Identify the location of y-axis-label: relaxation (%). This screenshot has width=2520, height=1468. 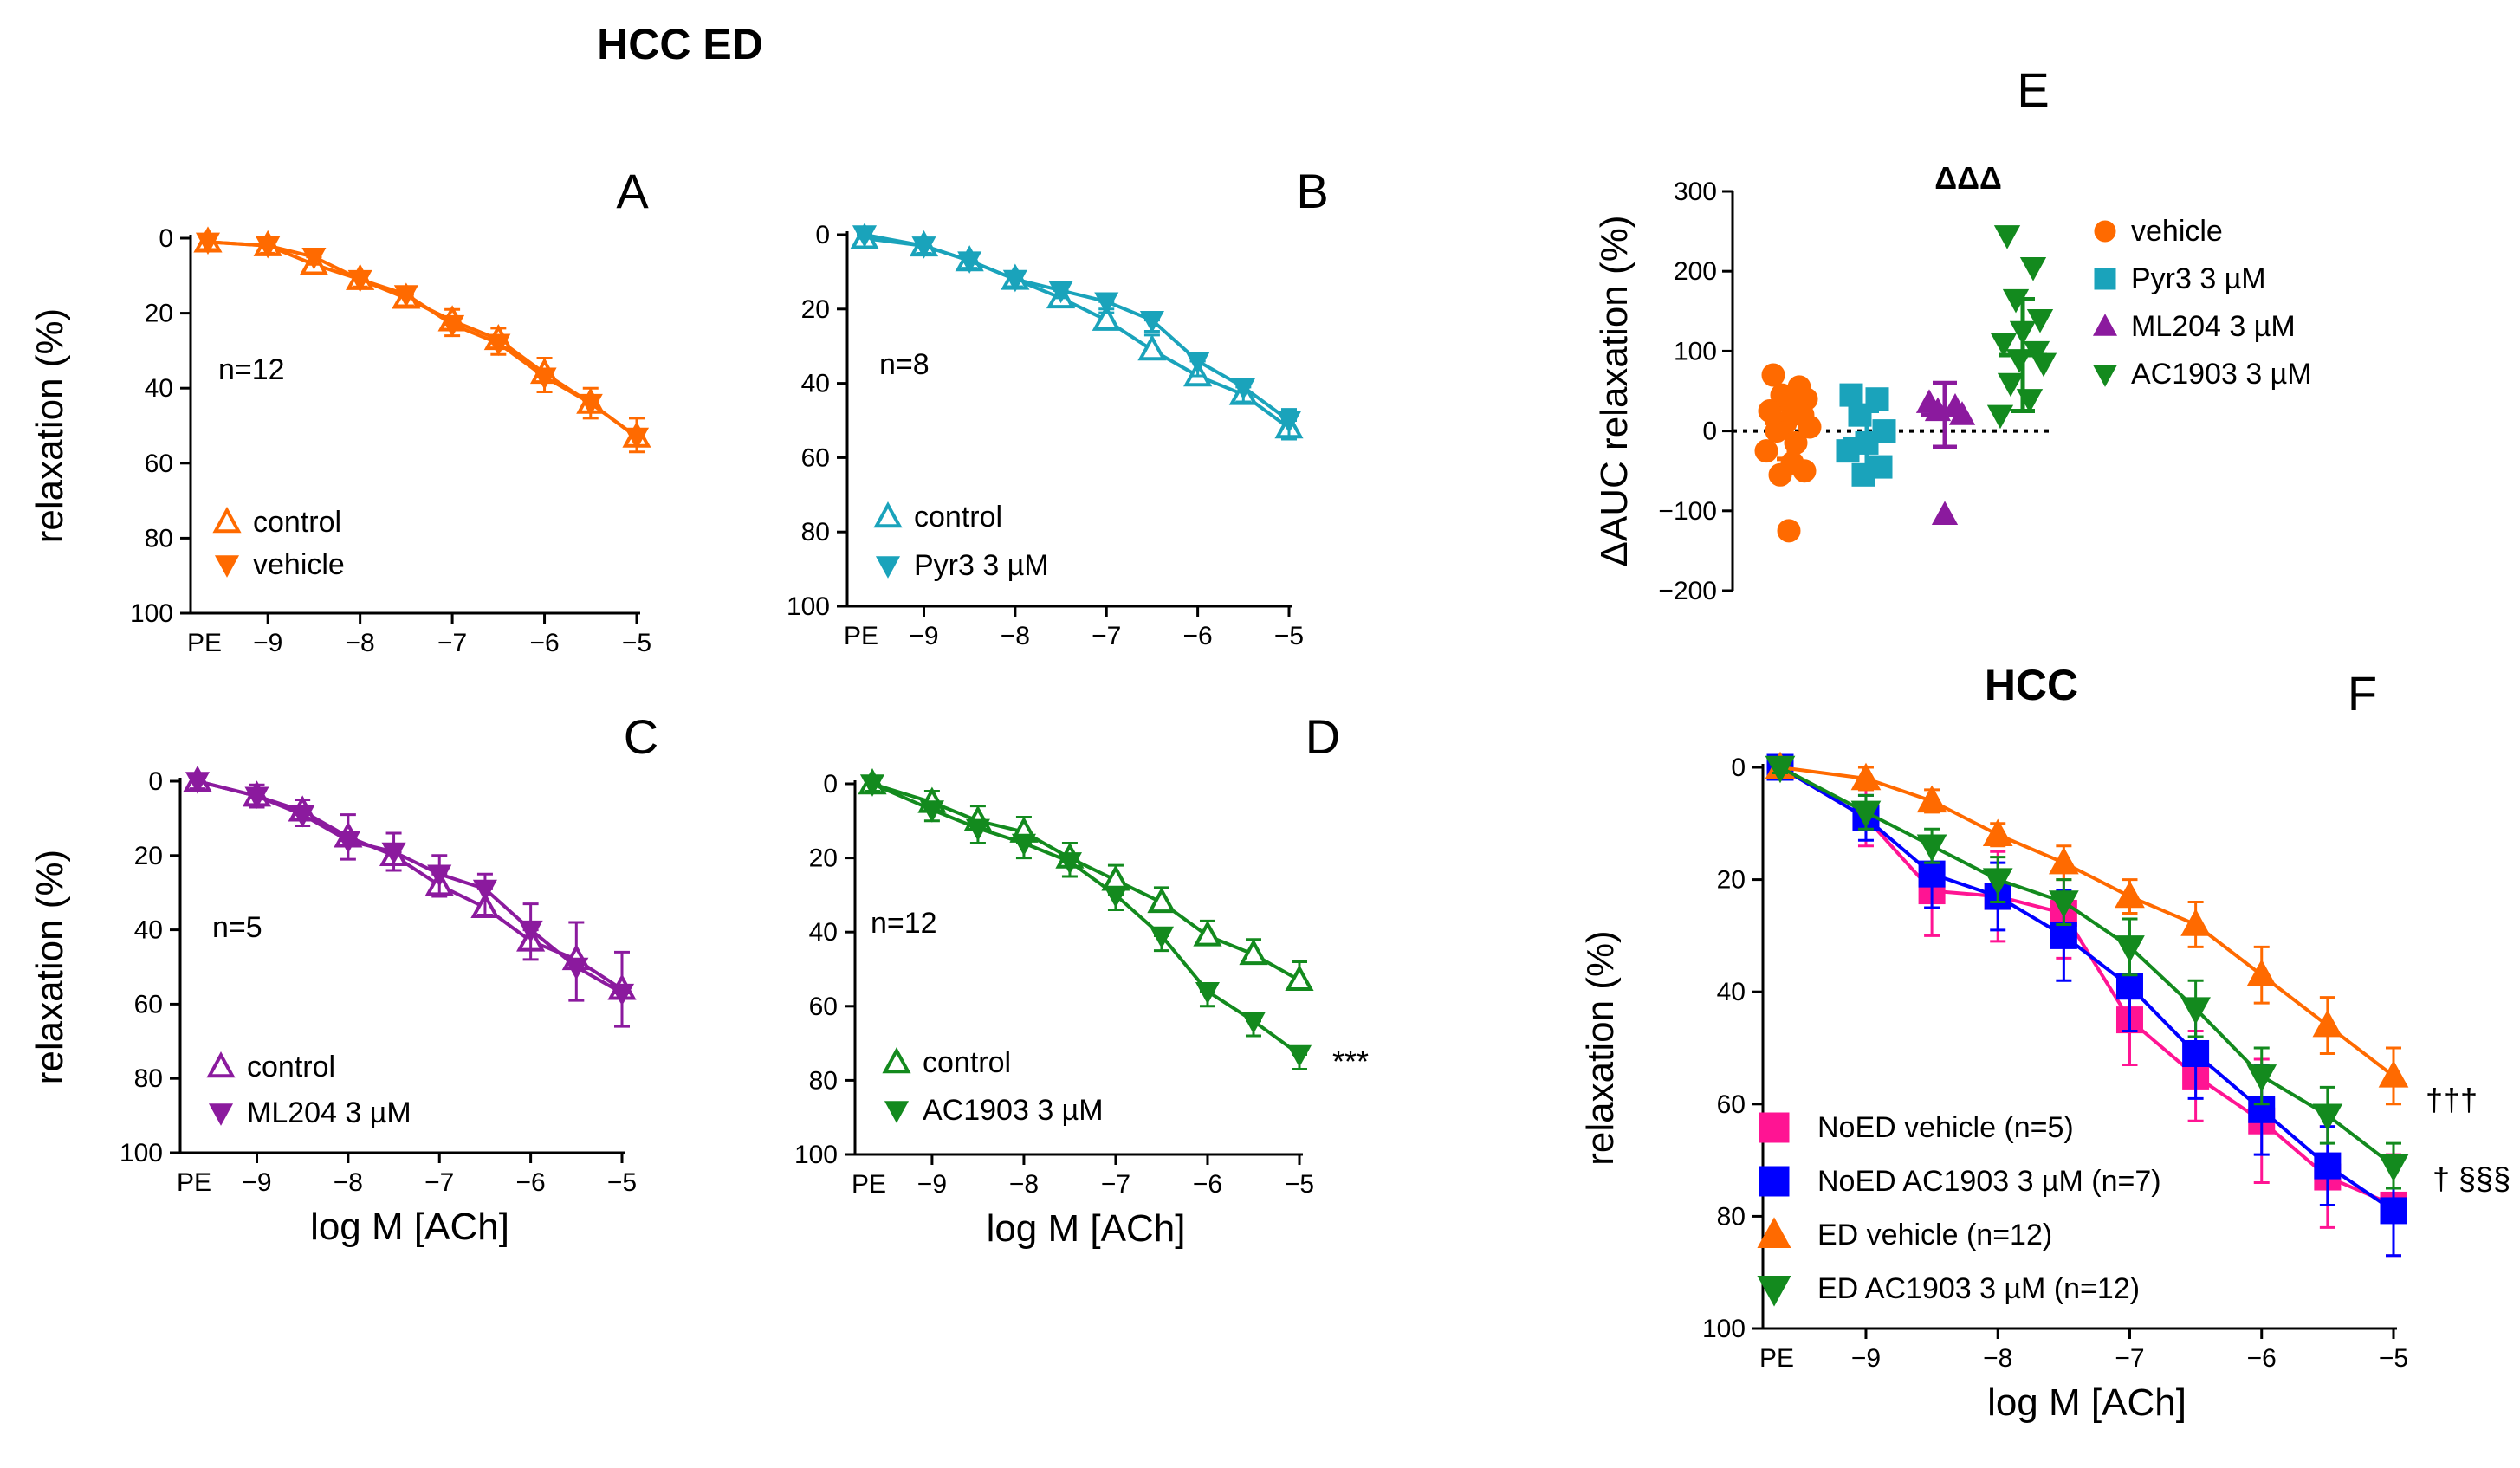
(50, 967).